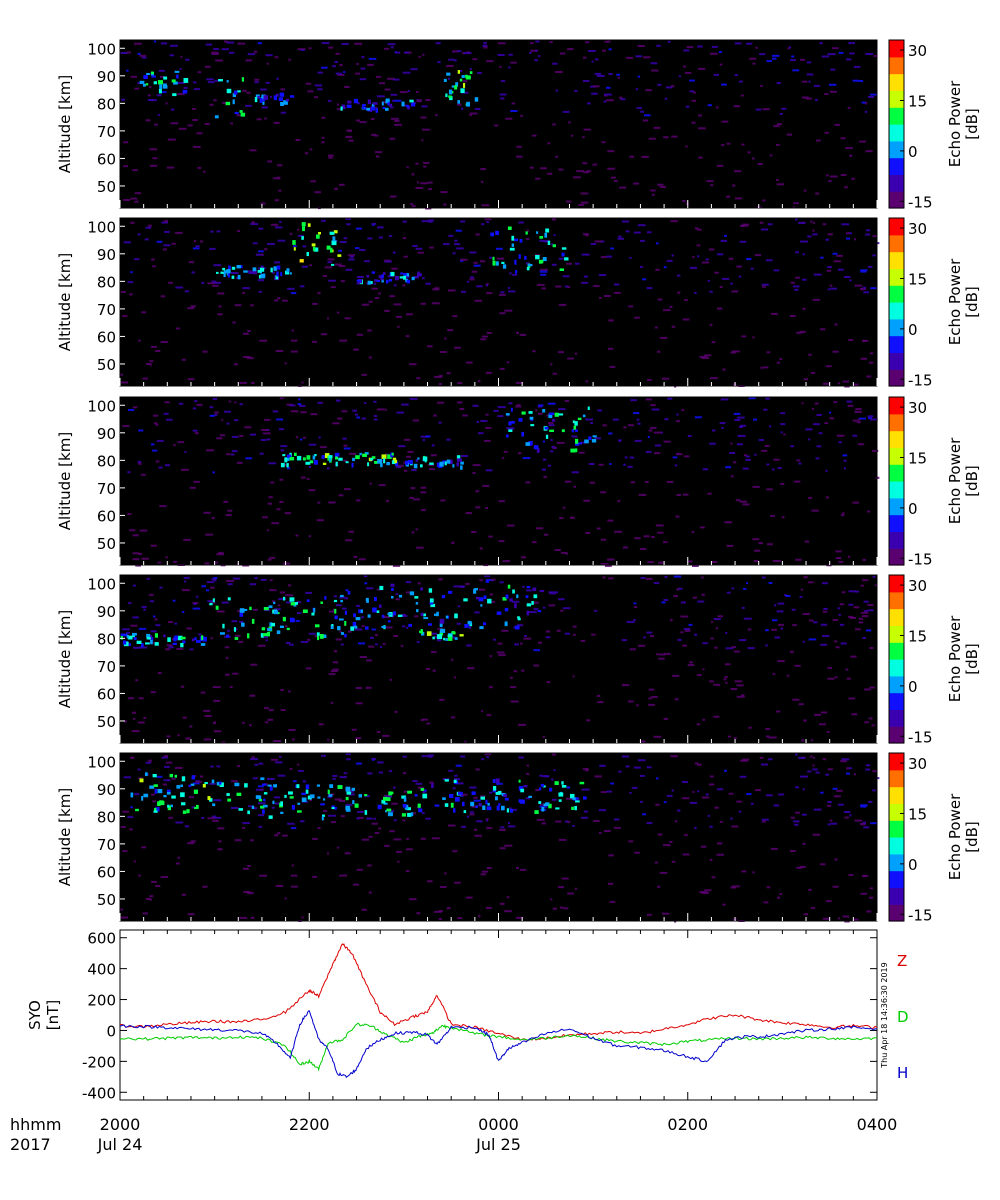 The width and height of the screenshot is (1000, 1200). Describe the element at coordinates (917, 586) in the screenshot. I see `colorbar-tick-label: 30` at that location.